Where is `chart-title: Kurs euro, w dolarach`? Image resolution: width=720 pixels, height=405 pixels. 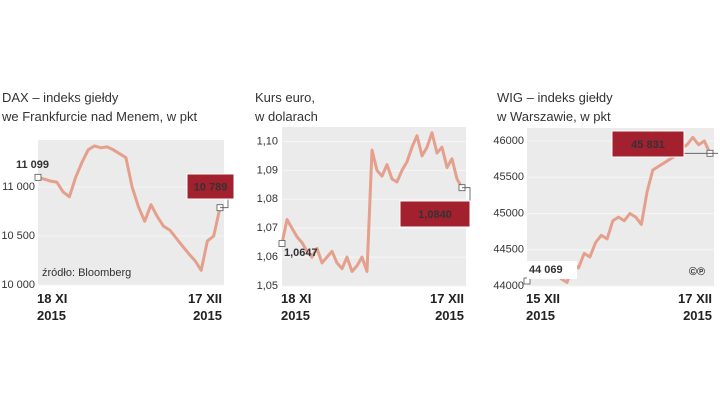 chart-title: Kurs euro, w dolarach is located at coordinates (286, 107).